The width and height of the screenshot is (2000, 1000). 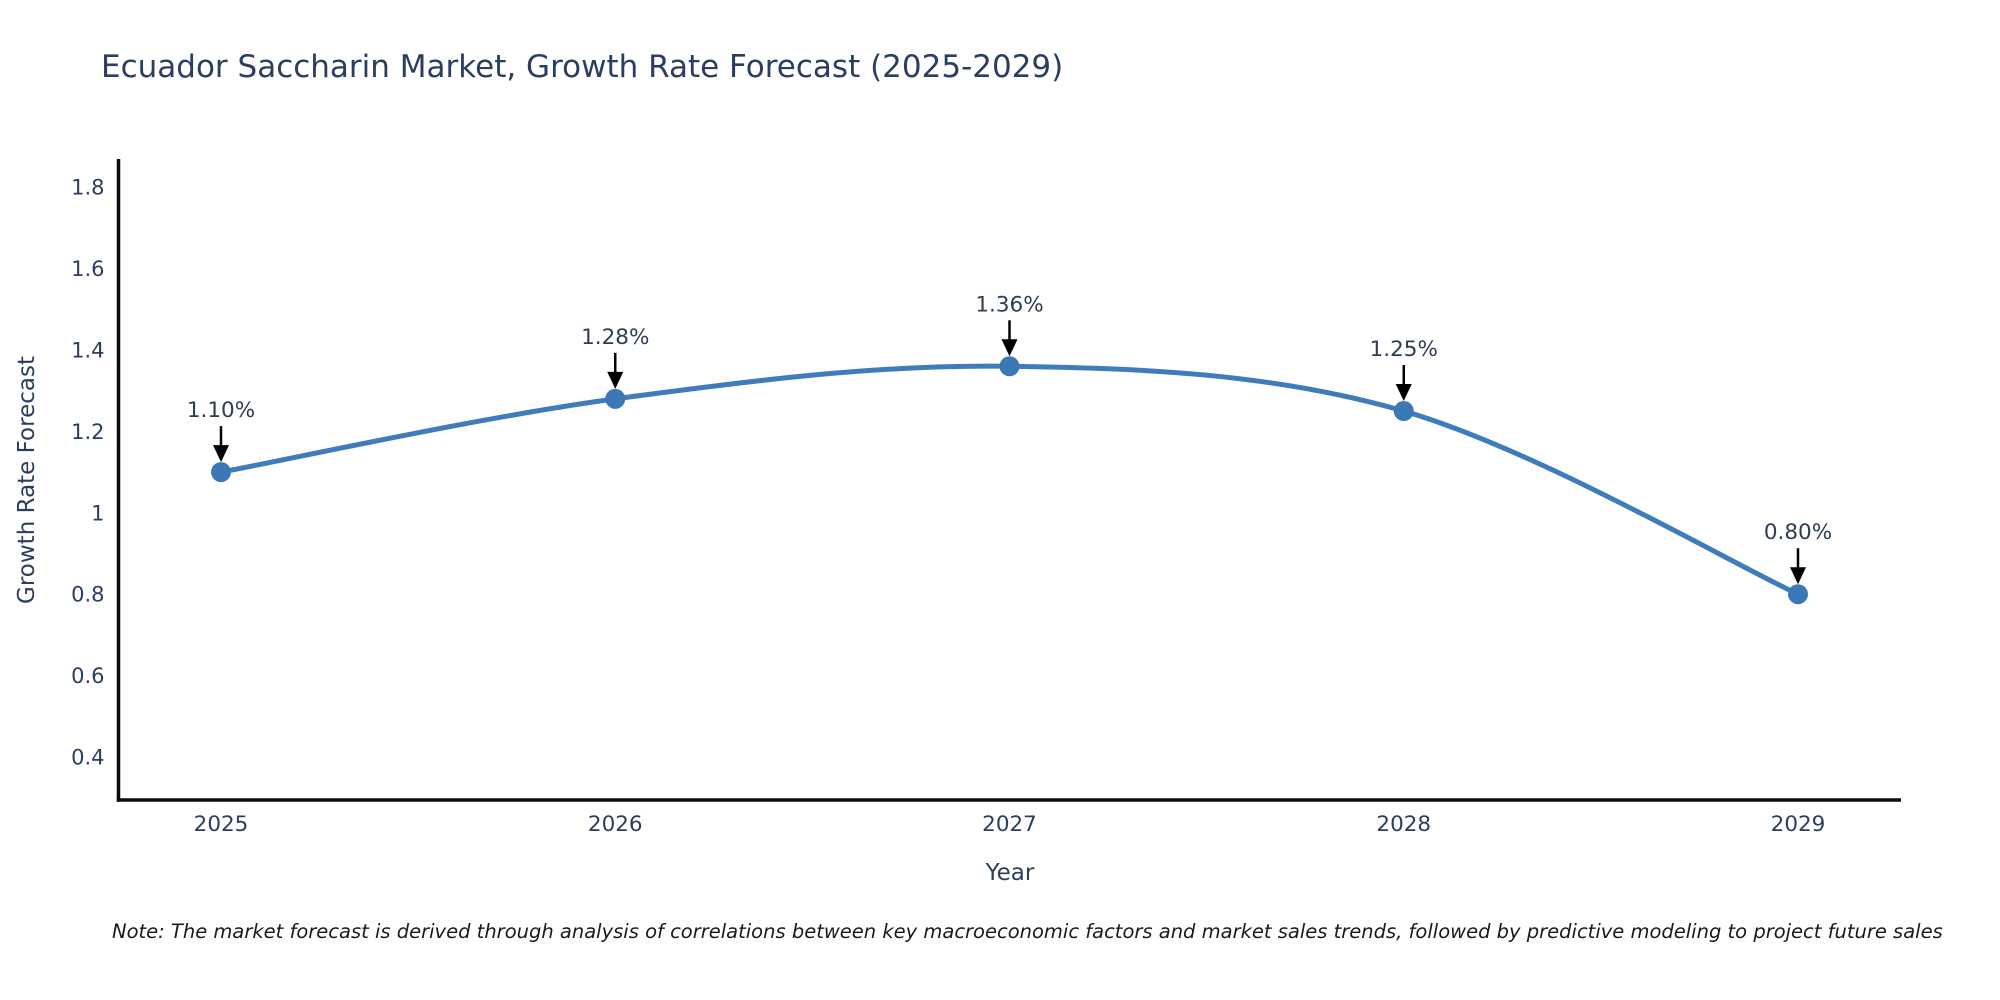 I want to click on data-point-2027, so click(x=1009, y=366).